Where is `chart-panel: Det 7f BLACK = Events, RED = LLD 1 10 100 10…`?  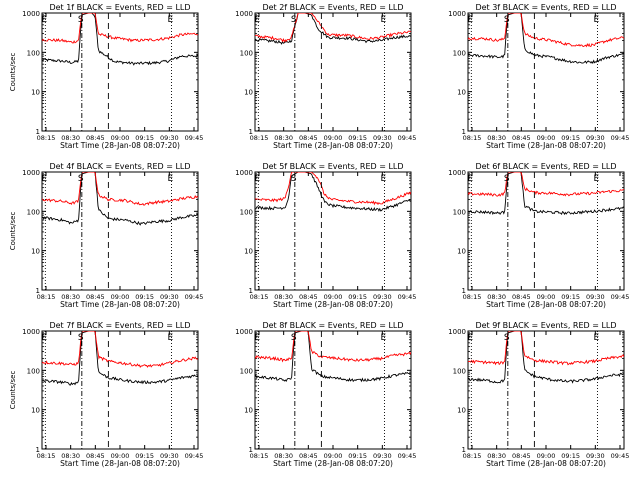
chart-panel: Det 7f BLACK = Events, RED = LLD 1 10 100 10… is located at coordinates (106, 394).